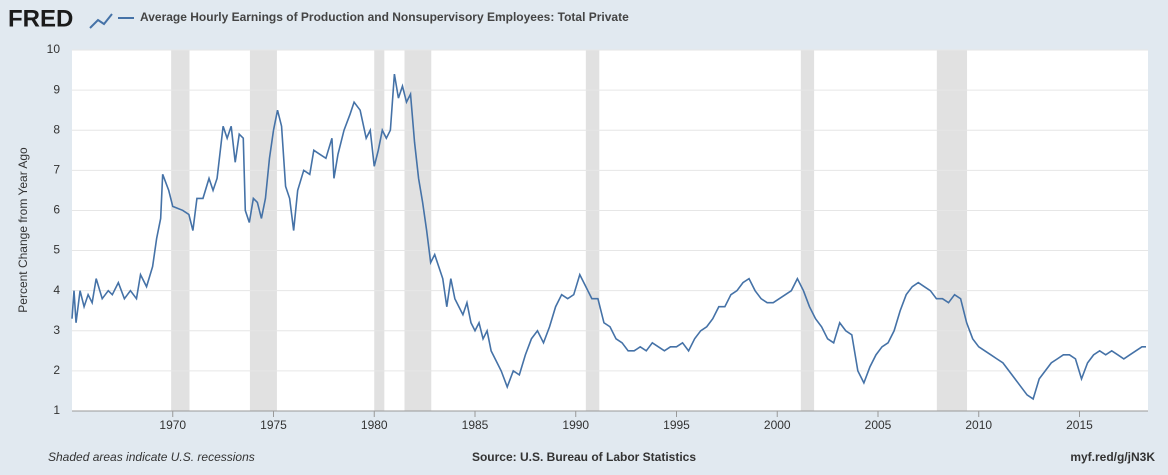 This screenshot has width=1168, height=475. Describe the element at coordinates (56, 89) in the screenshot. I see `y-tick-label: 9` at that location.